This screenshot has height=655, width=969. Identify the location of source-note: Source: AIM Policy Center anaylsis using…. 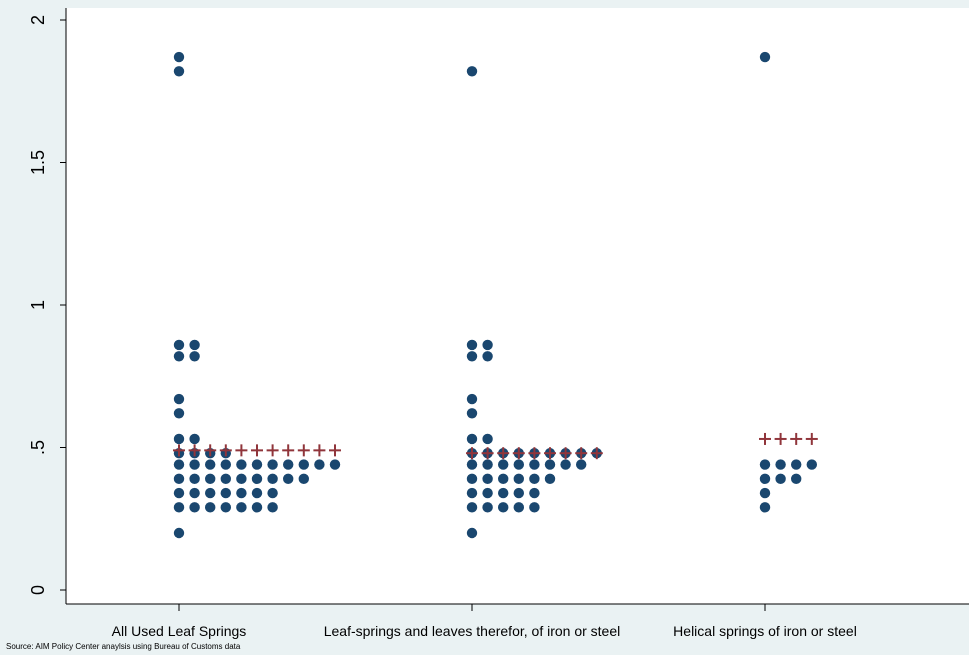
(123, 646).